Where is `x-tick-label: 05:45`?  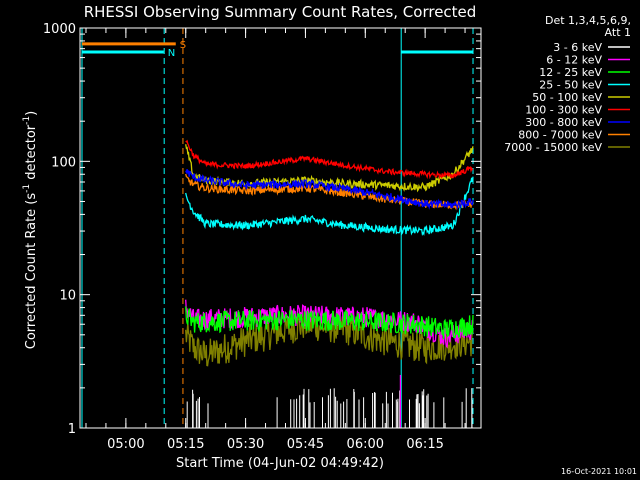 x-tick-label: 05:45 is located at coordinates (305, 444).